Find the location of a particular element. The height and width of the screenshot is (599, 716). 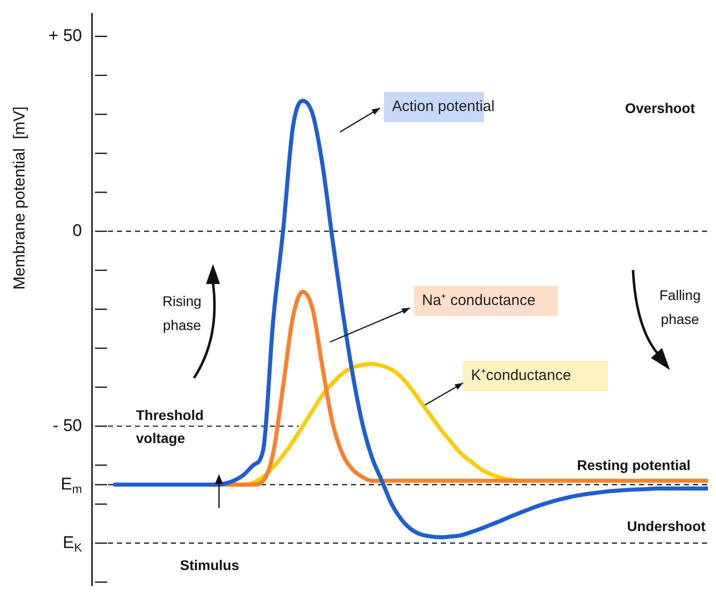

annotation: Rising phase is located at coordinates (182, 313).